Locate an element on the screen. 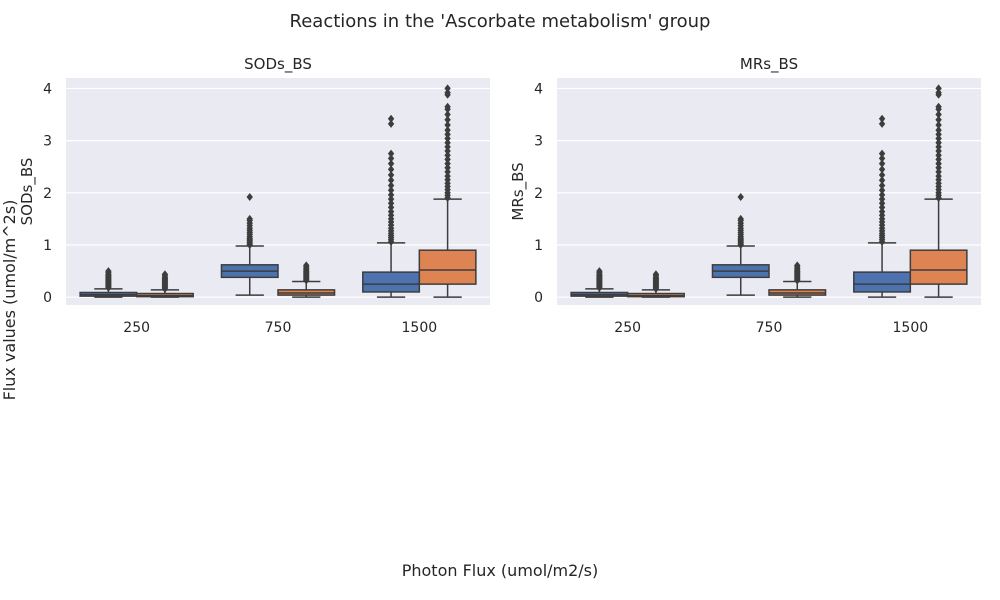 Image resolution: width=1000 pixels, height=600 pixels. y-axis-label: SODs_BS is located at coordinates (27, 192).